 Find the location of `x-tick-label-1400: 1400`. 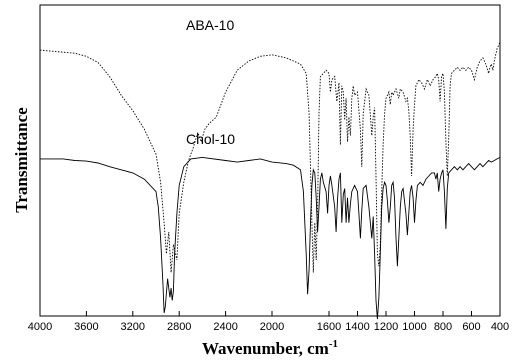

x-tick-label-1400: 1400 is located at coordinates (357, 327).